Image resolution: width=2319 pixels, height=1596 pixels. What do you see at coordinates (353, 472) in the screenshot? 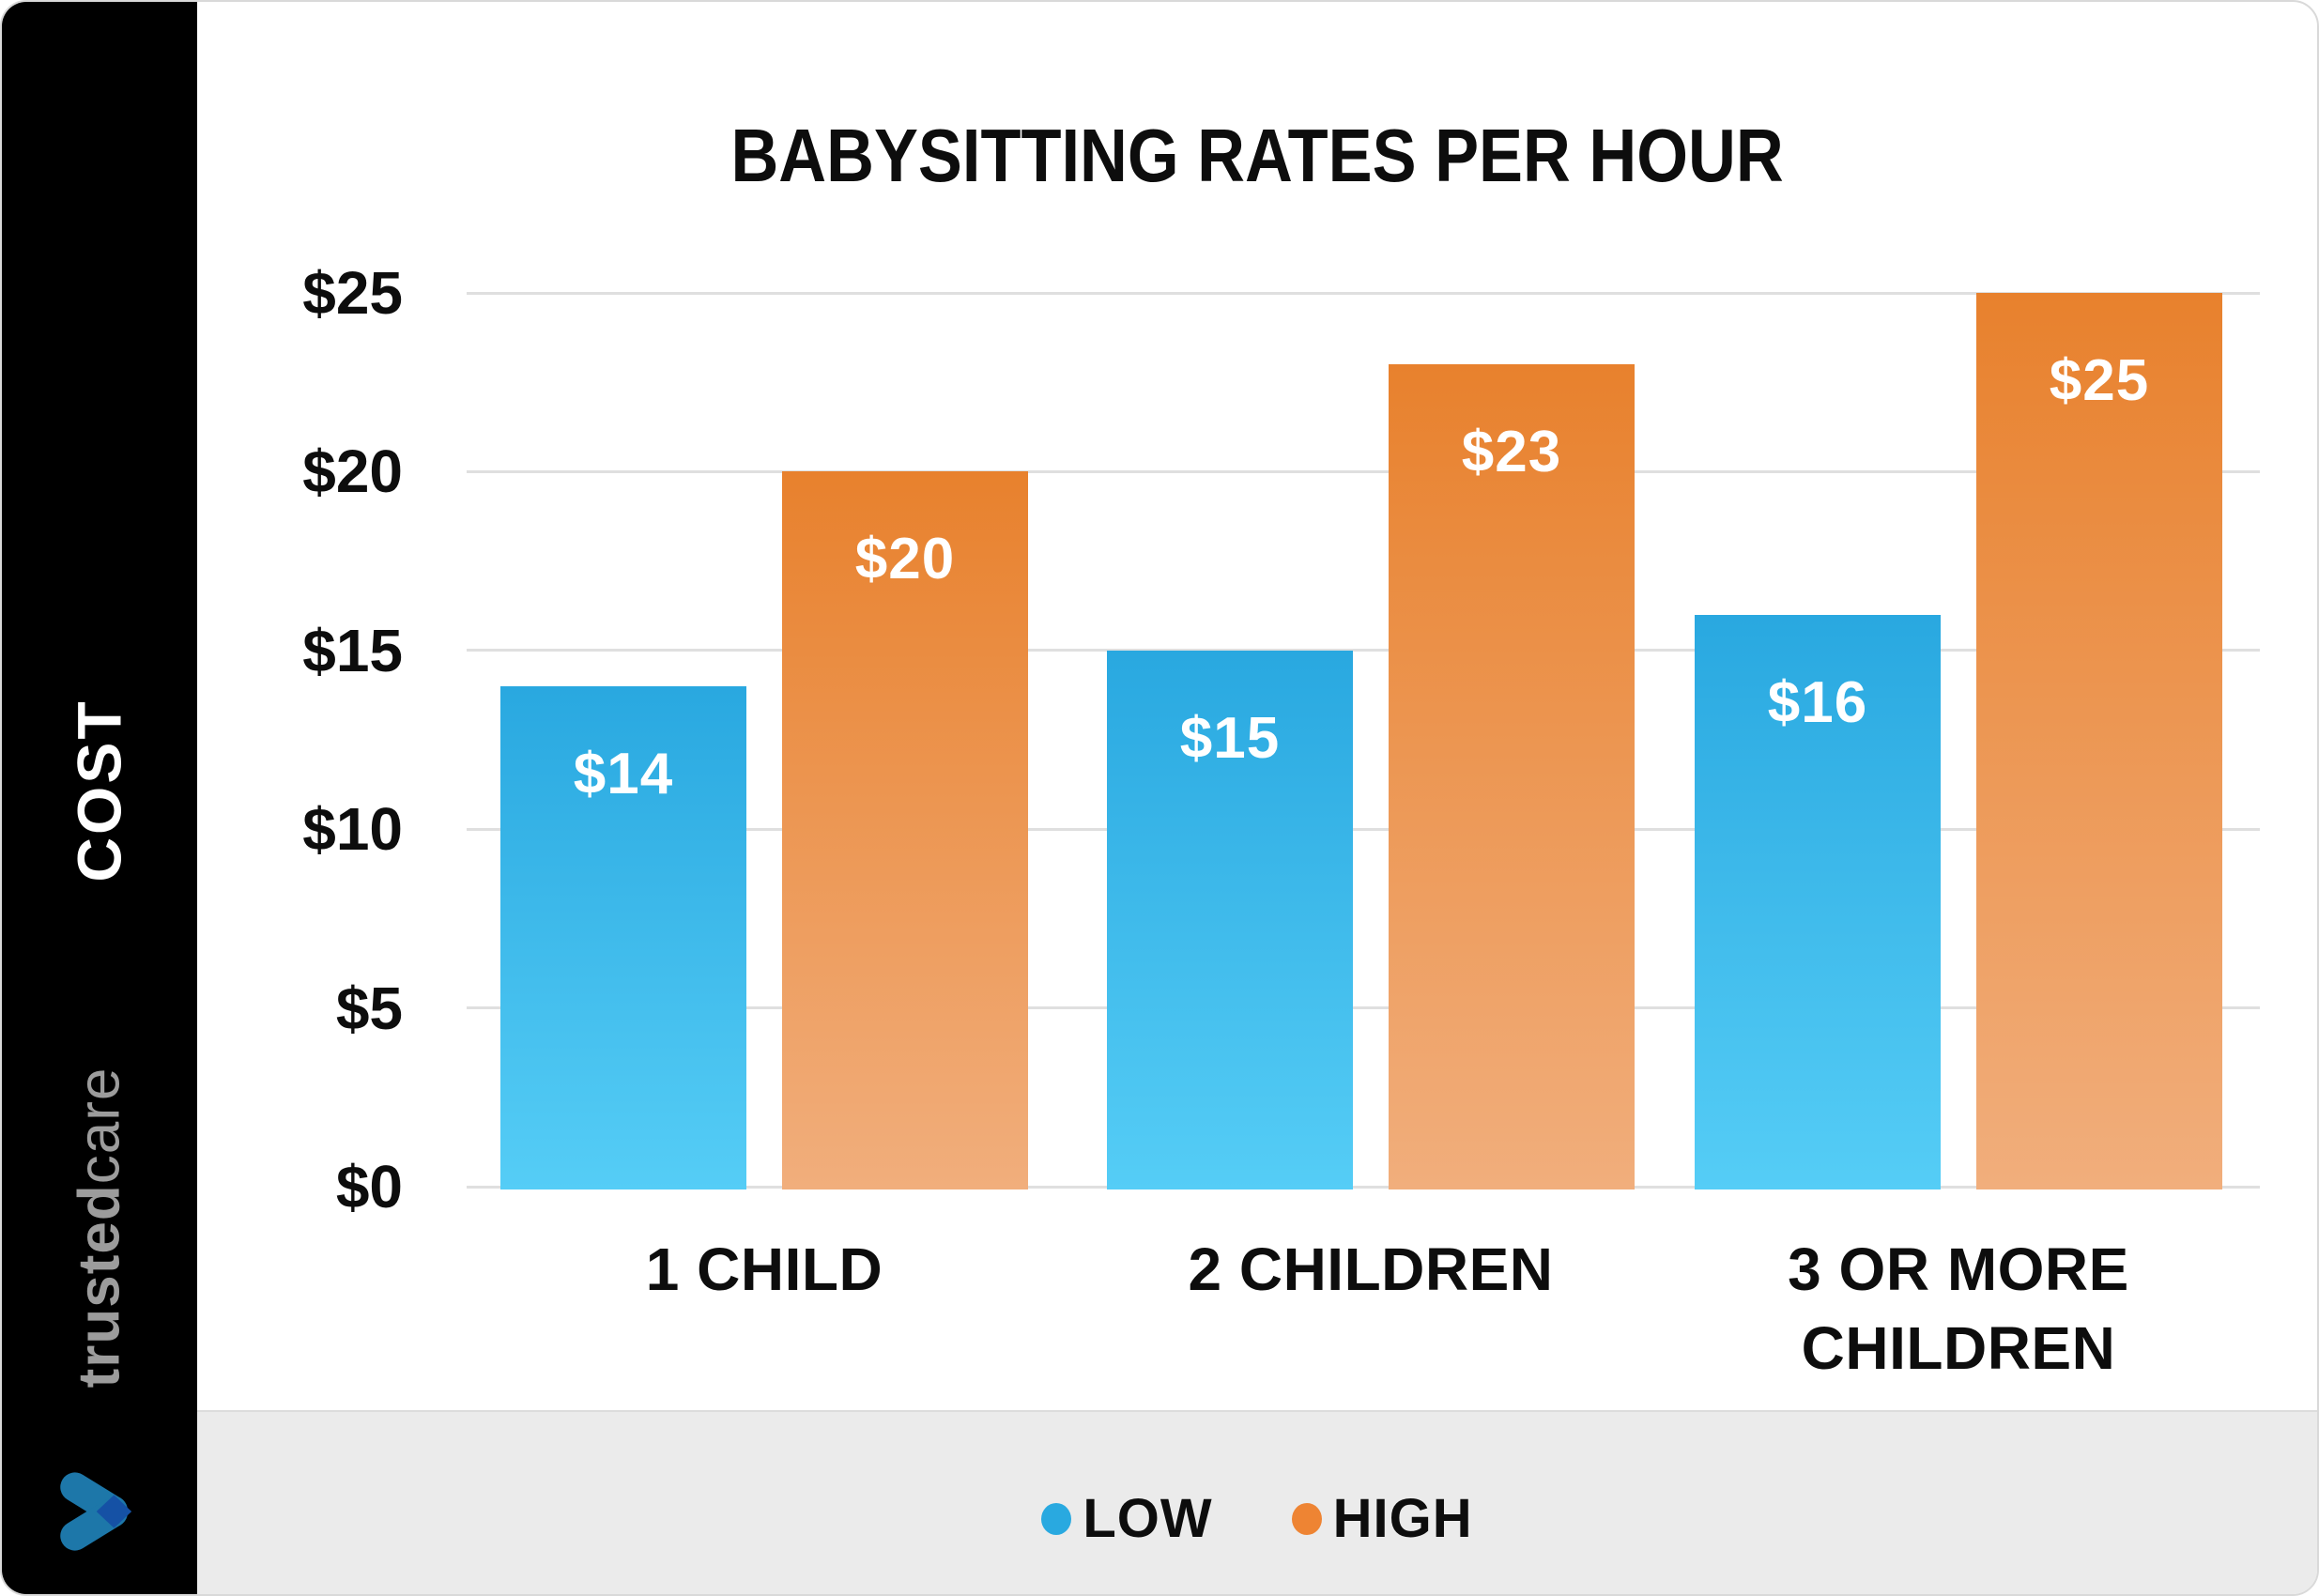
I see `y-axis-tick-label: $20` at bounding box center [353, 472].